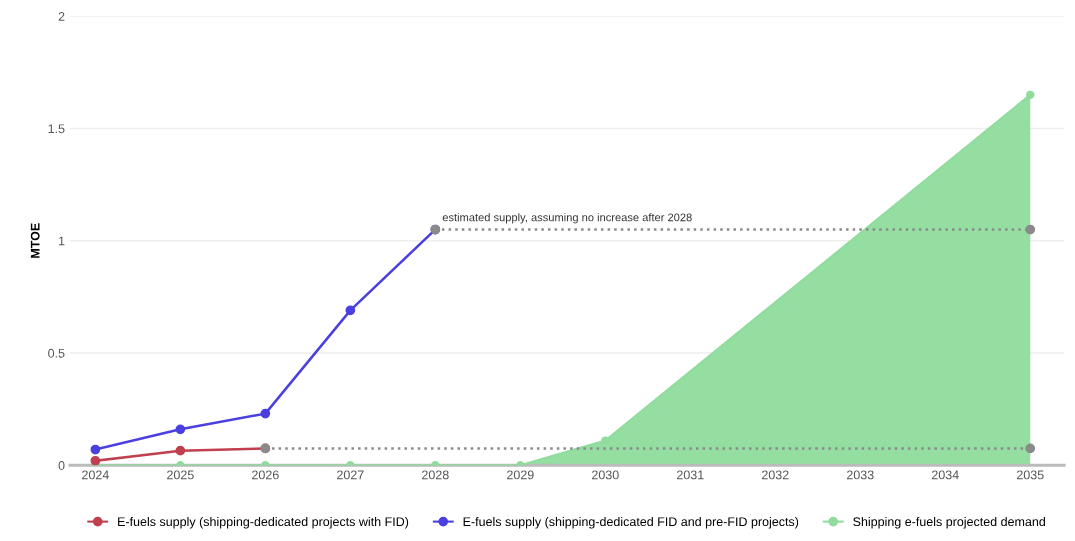  I want to click on x-tick-label: 2034, so click(945, 475).